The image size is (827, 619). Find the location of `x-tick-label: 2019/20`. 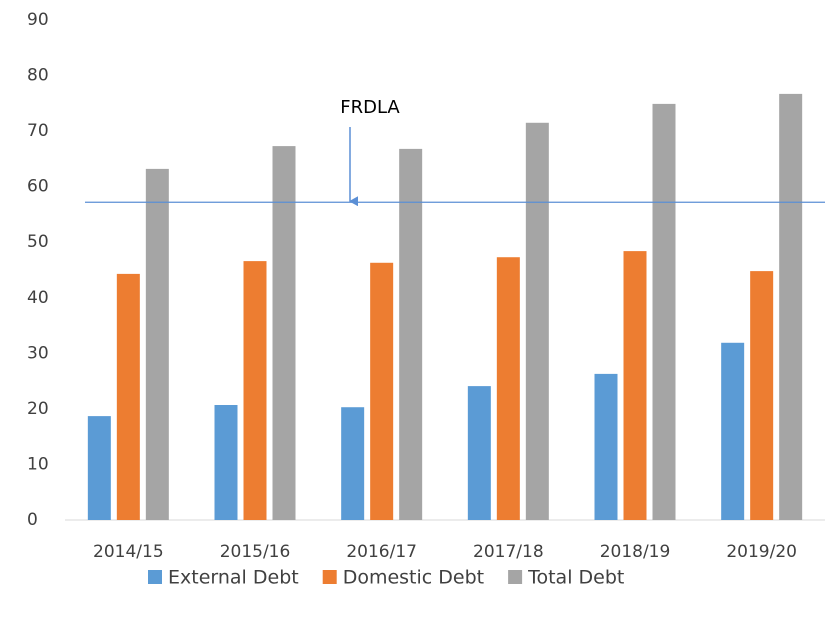

x-tick-label: 2019/20 is located at coordinates (761, 552).